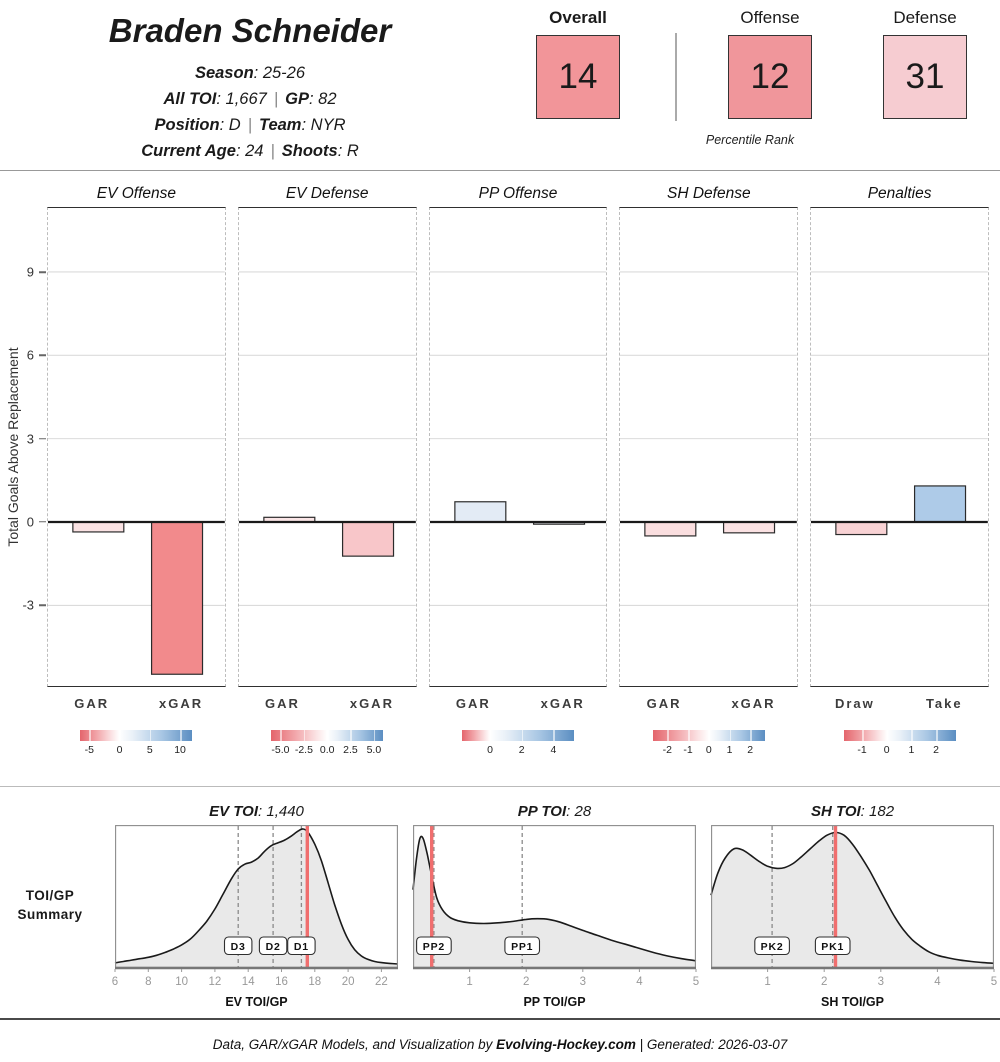  I want to click on color-scale-legend: 0 2 4, so click(518, 751).